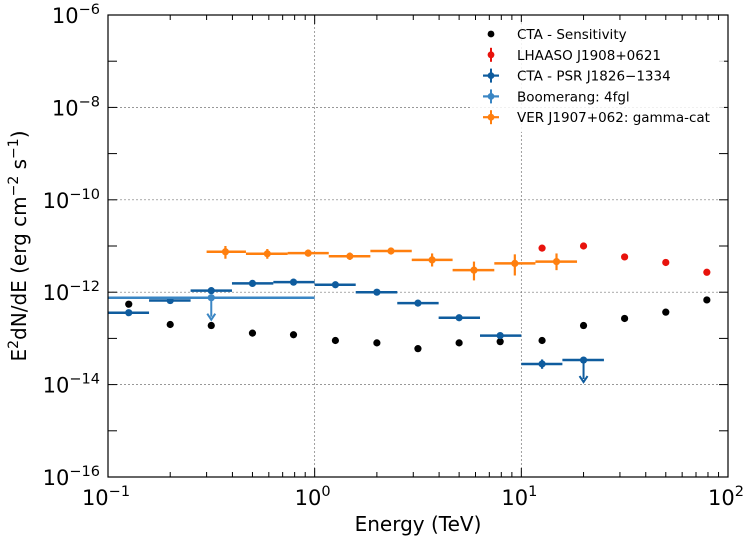 The height and width of the screenshot is (540, 752). Describe the element at coordinates (76, 15) in the screenshot. I see `y-tick-label: 10⁻⁶` at that location.